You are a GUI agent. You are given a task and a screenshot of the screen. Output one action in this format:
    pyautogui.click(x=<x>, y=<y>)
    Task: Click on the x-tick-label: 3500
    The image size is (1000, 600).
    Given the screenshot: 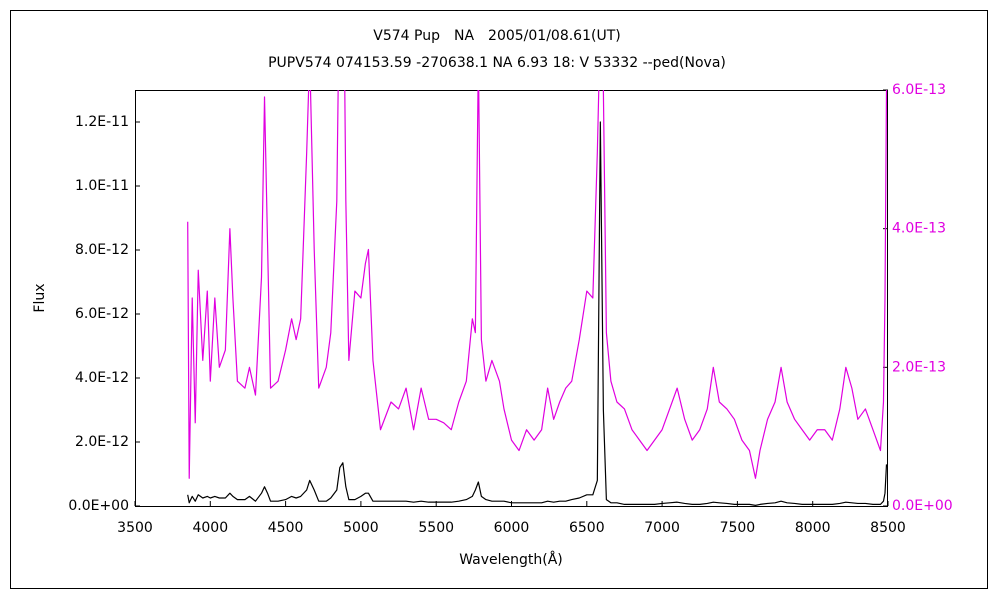 What is the action you would take?
    pyautogui.click(x=135, y=528)
    